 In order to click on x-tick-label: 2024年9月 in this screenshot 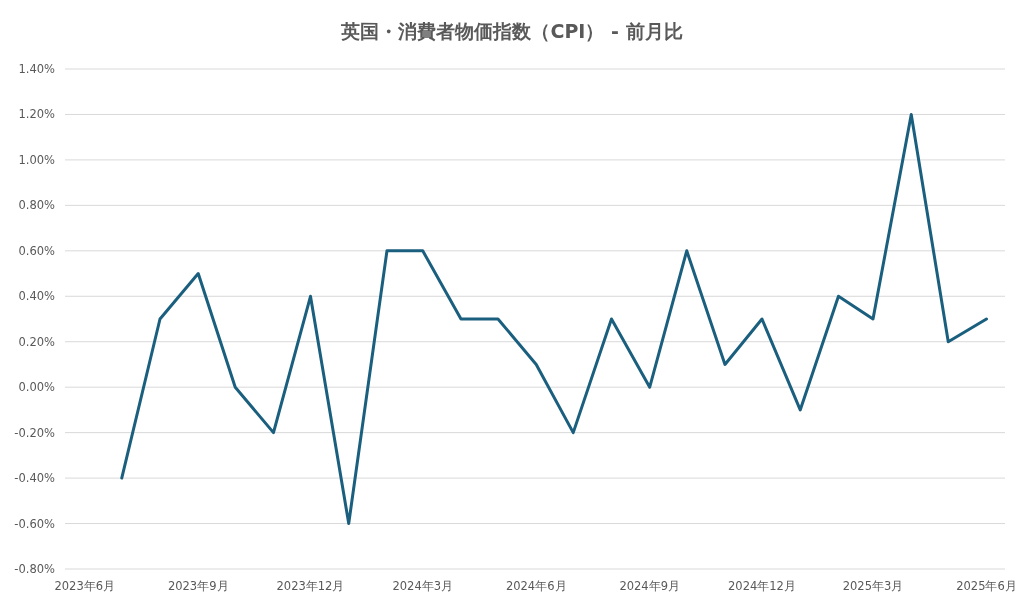, I will do `click(650, 586)`.